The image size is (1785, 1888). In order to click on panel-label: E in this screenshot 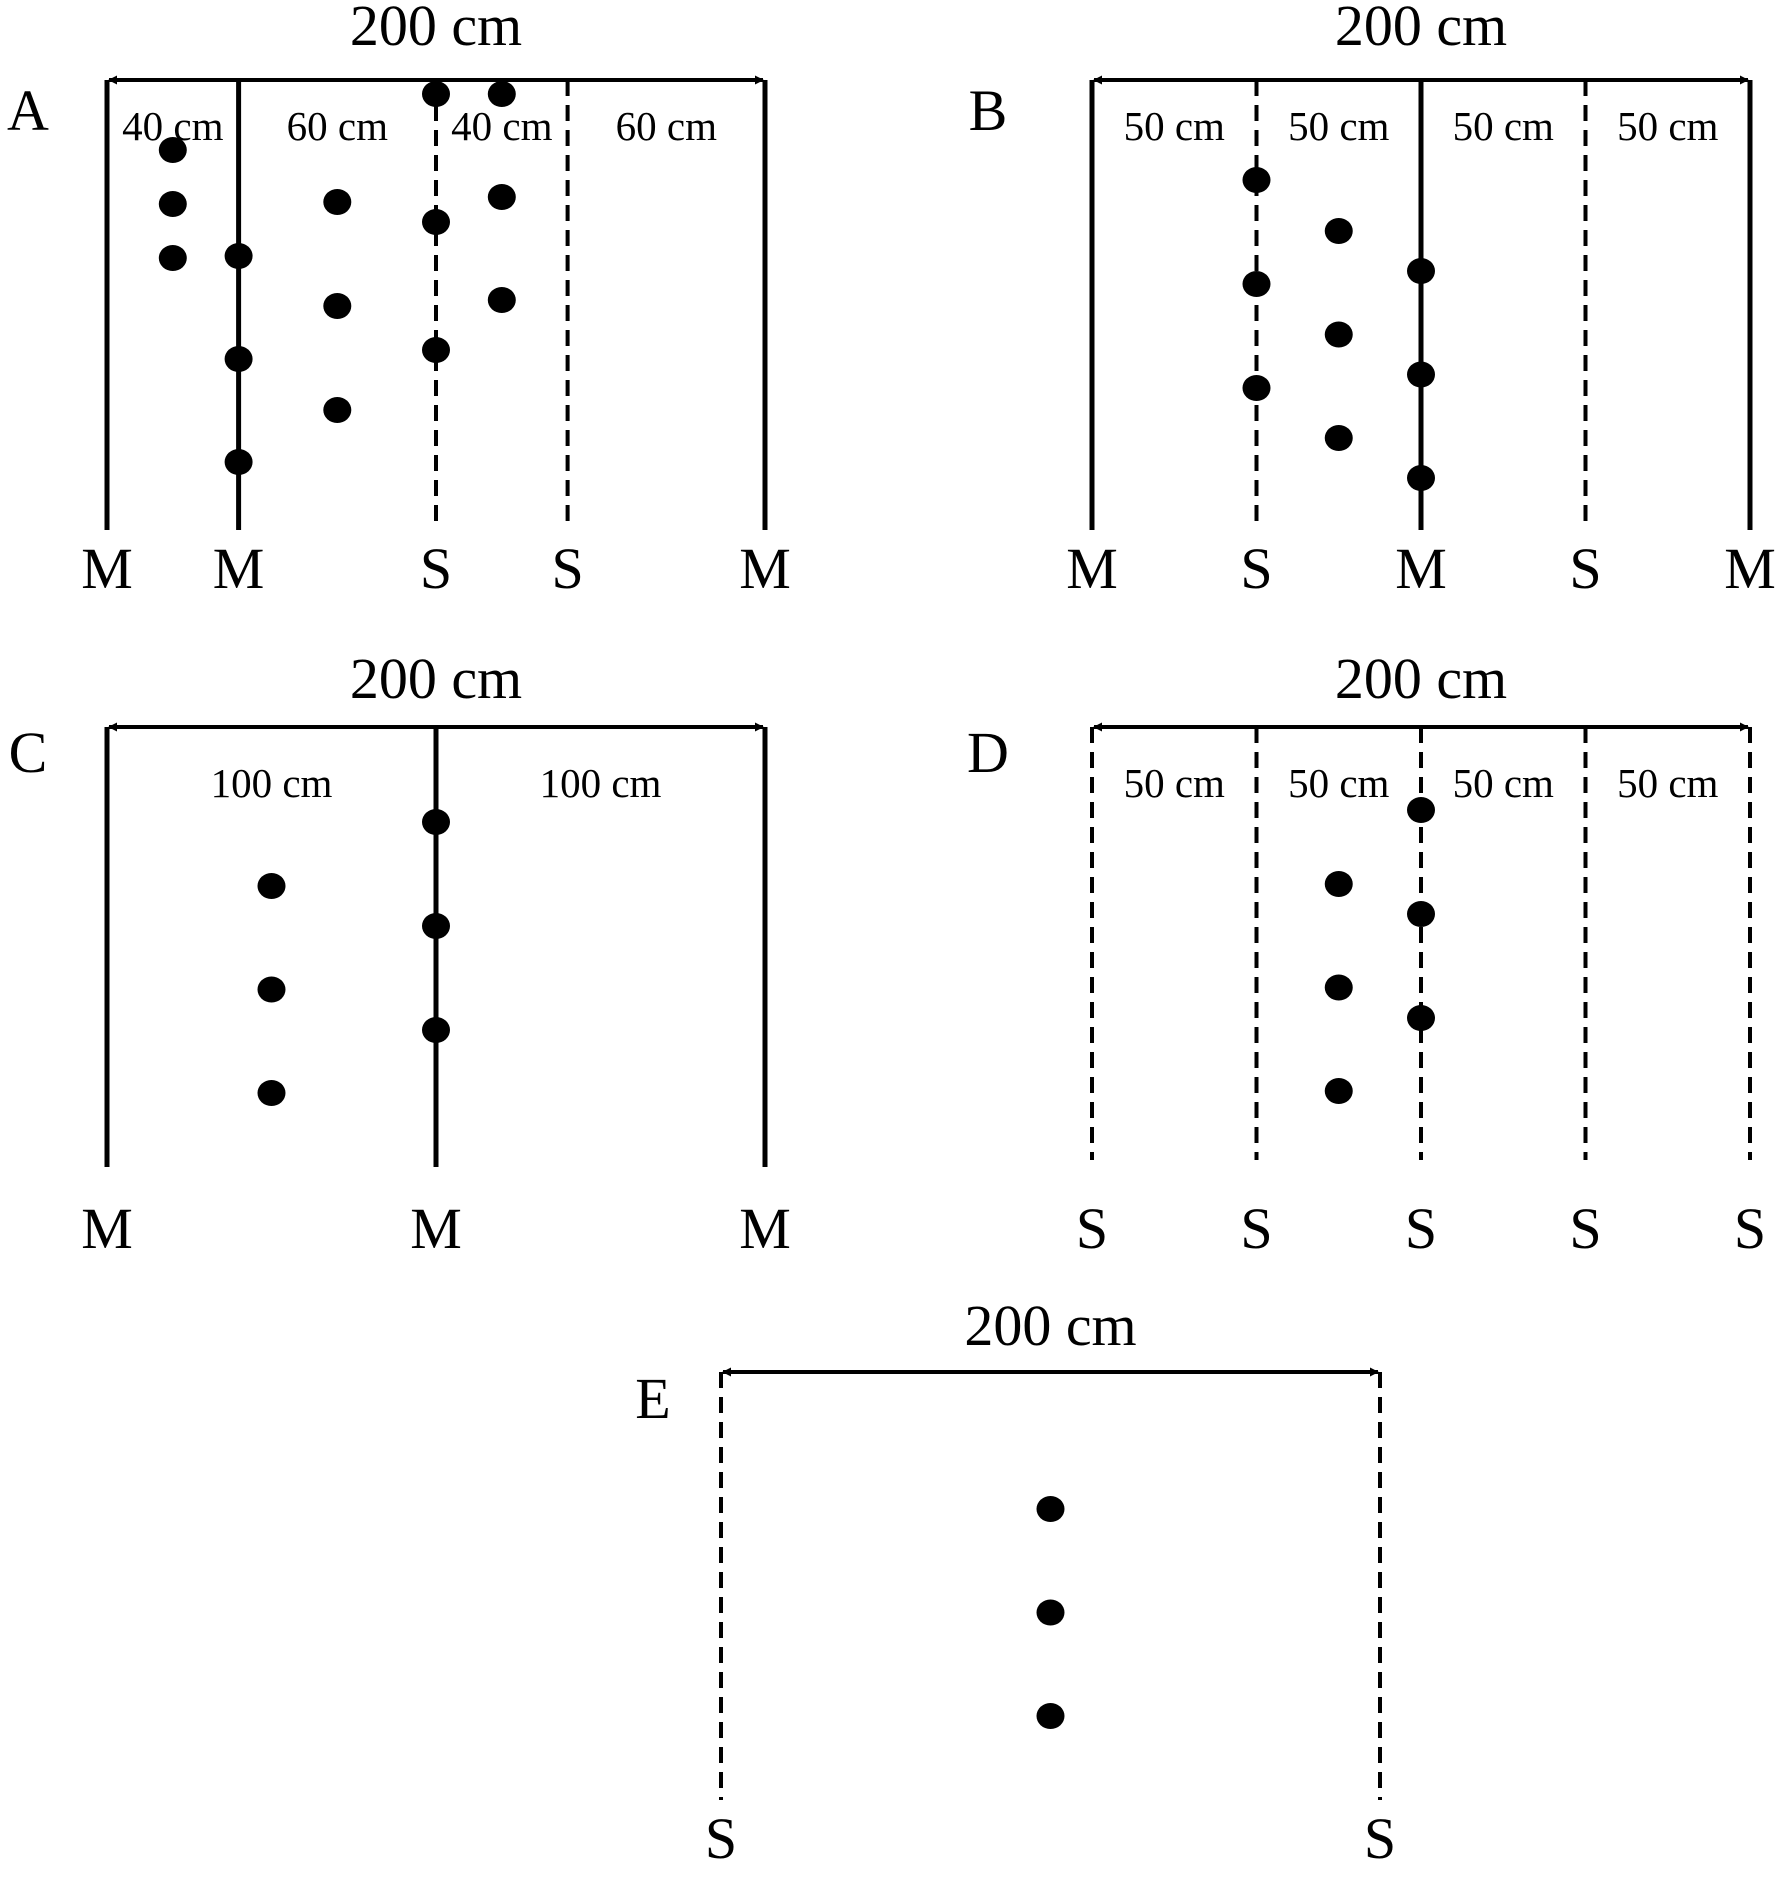, I will do `click(652, 1398)`.